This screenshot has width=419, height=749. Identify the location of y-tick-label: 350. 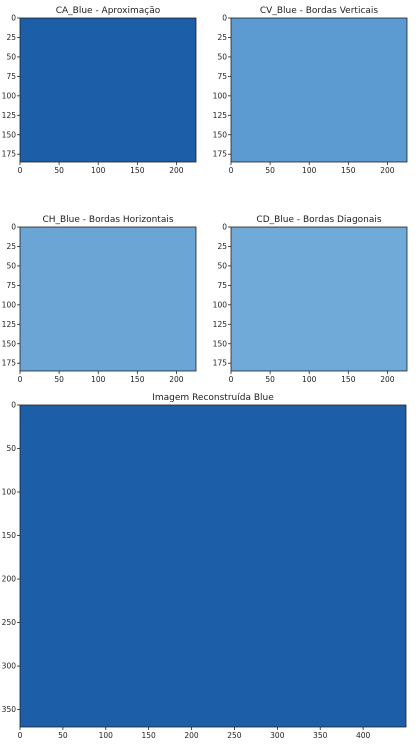
(9, 709).